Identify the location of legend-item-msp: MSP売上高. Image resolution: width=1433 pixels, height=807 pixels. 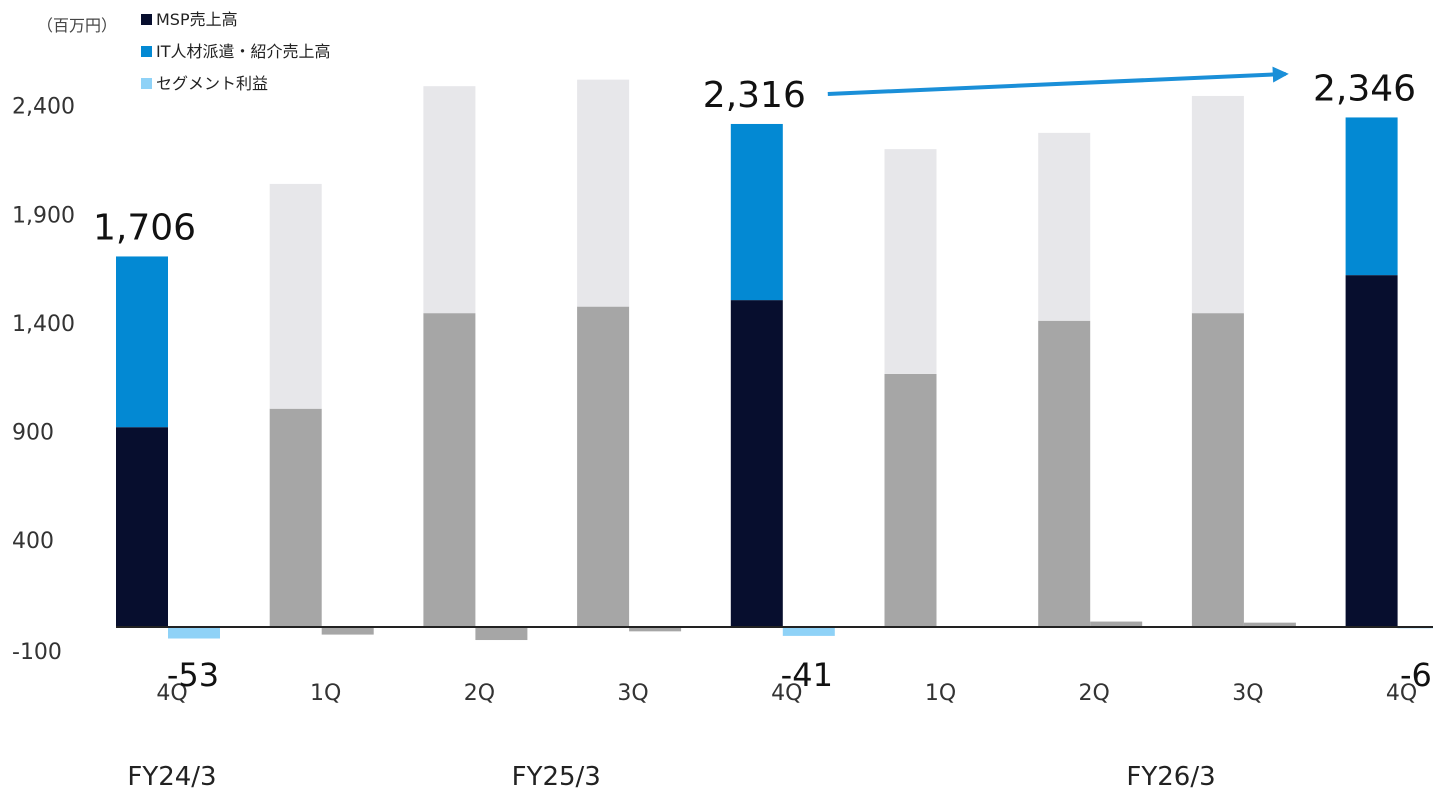
(189, 18).